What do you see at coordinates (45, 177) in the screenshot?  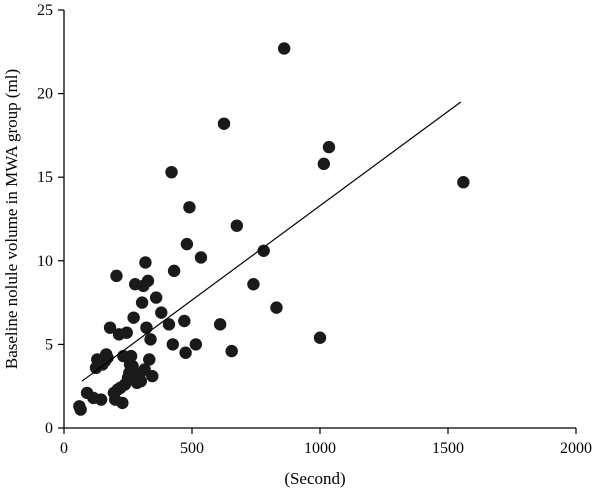 I see `y-tick-label: 15` at bounding box center [45, 177].